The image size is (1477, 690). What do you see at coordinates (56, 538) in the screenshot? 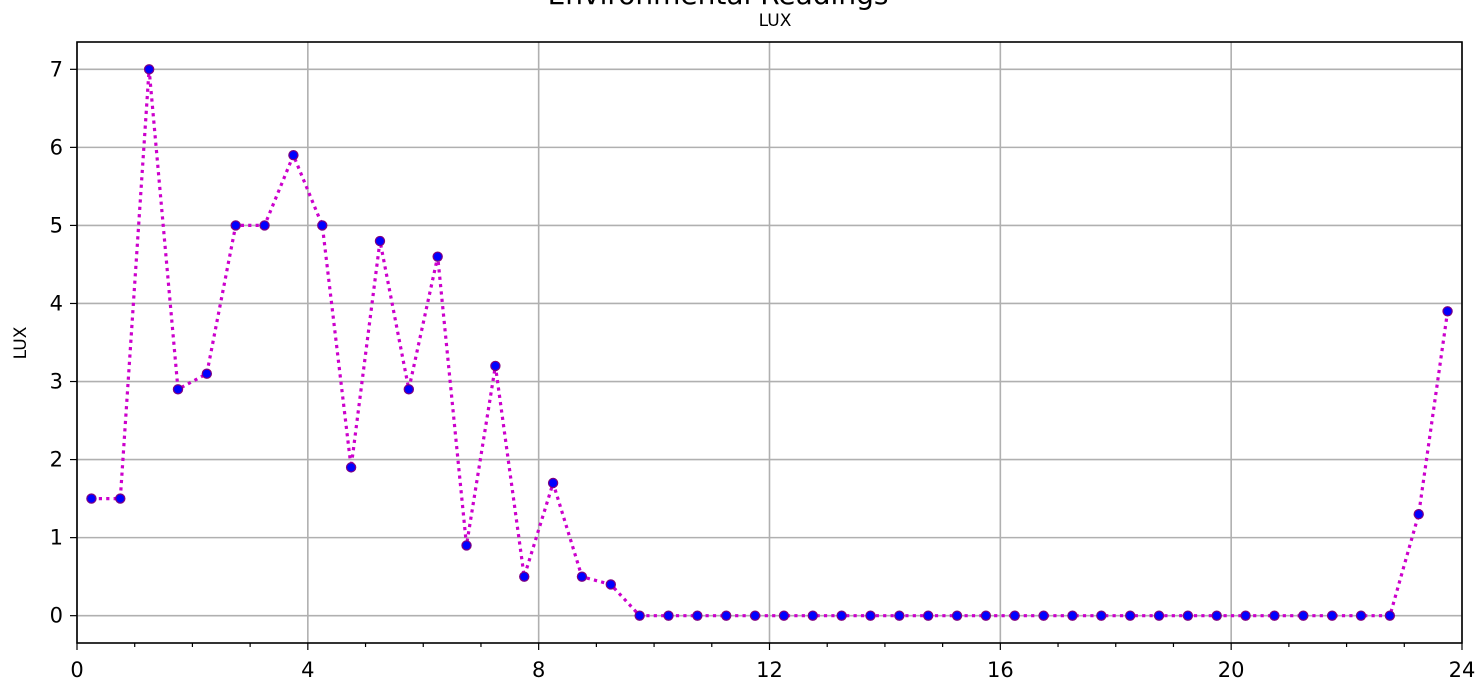
I see `y-tick-label: 1` at bounding box center [56, 538].